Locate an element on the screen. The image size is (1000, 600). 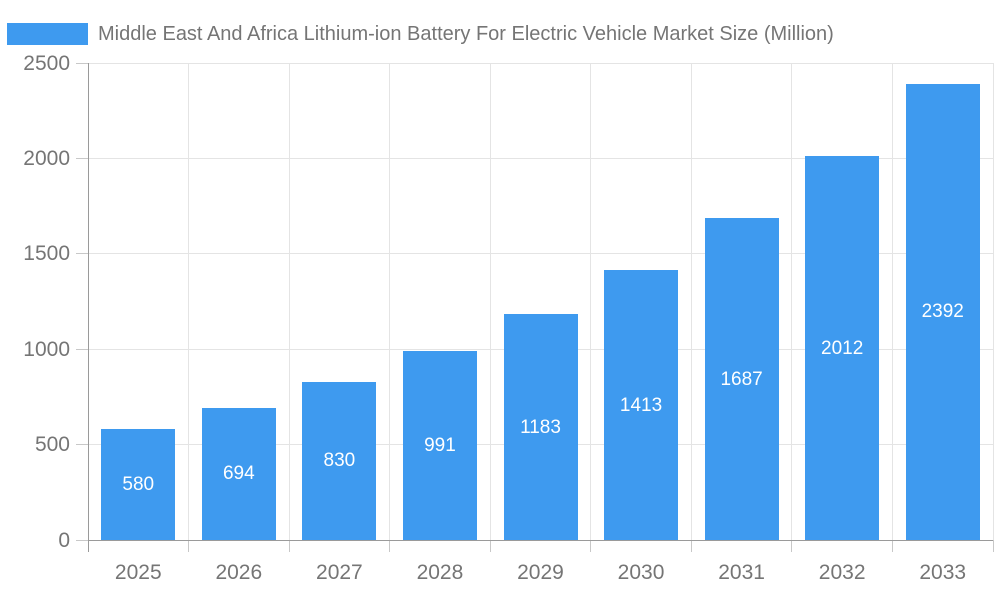
legend-swatch is located at coordinates (47, 34).